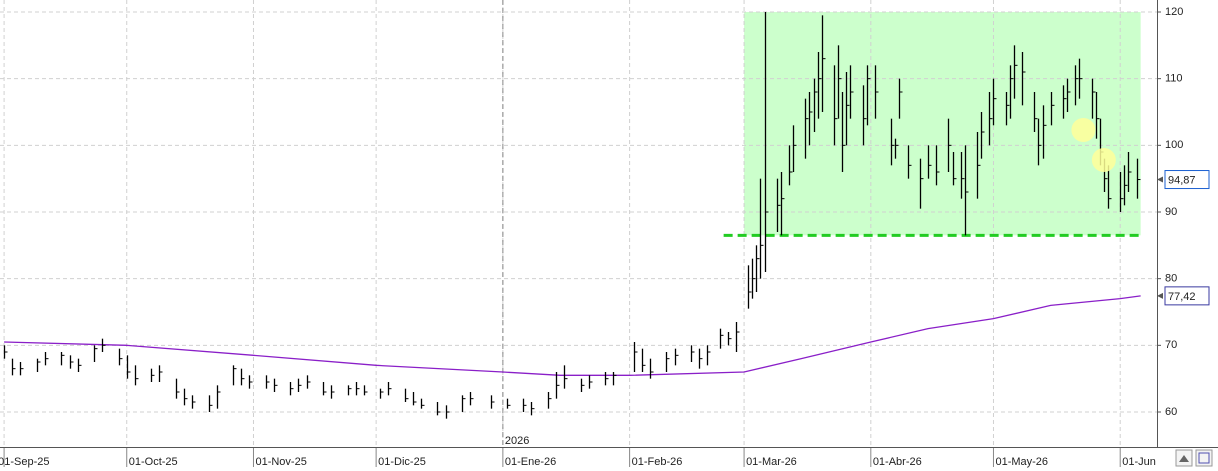 This screenshot has height=471, width=1218. What do you see at coordinates (1184, 458) in the screenshot?
I see `mode-icon` at bounding box center [1184, 458].